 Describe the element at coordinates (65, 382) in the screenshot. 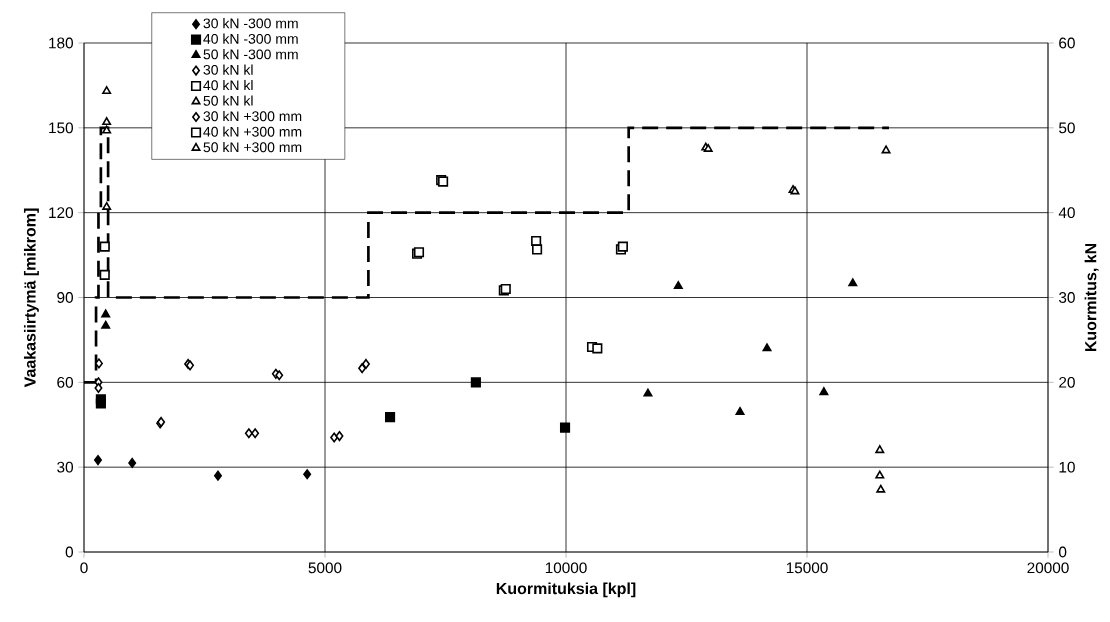

I see `y-tick-label: 60` at that location.